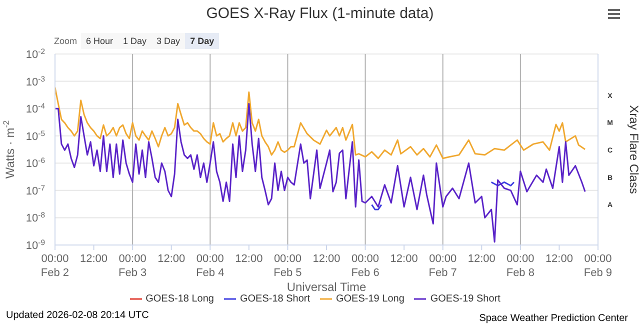 Image resolution: width=640 pixels, height=327 pixels. What do you see at coordinates (99, 41) in the screenshot?
I see `text: 6 Hour` at bounding box center [99, 41].